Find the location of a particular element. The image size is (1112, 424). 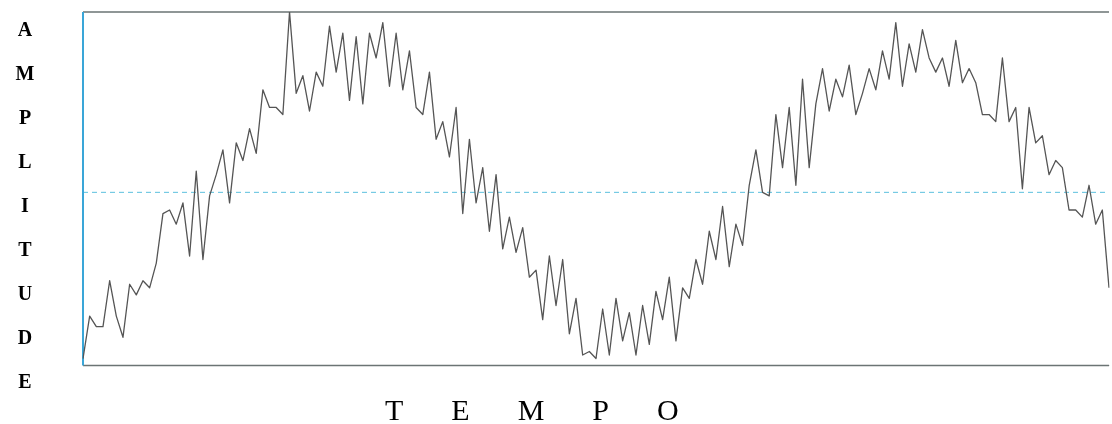

x-axis-title: TEMPO is located at coordinates (556, 408).